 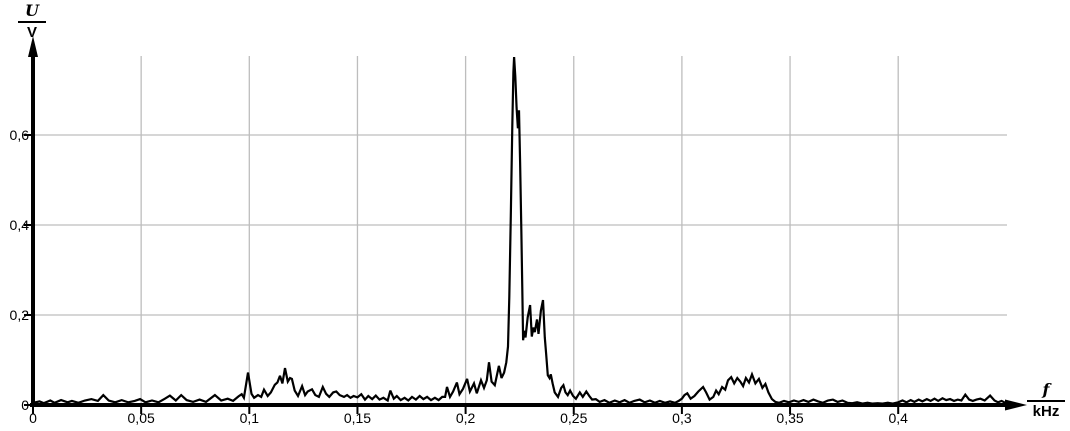 What do you see at coordinates (33, 46) in the screenshot?
I see `y-axis-arrow` at bounding box center [33, 46].